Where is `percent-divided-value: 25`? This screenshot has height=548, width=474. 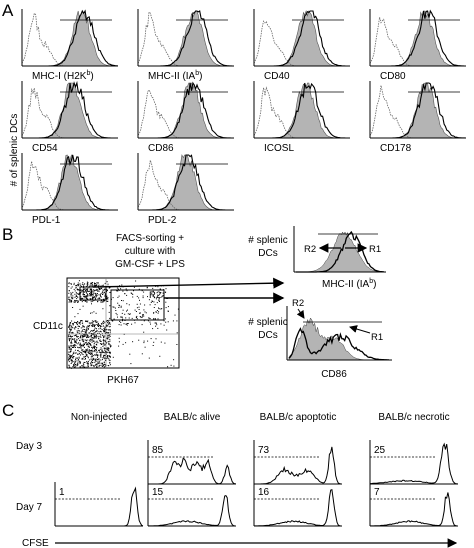 percent-divided-value: 25 is located at coordinates (380, 450).